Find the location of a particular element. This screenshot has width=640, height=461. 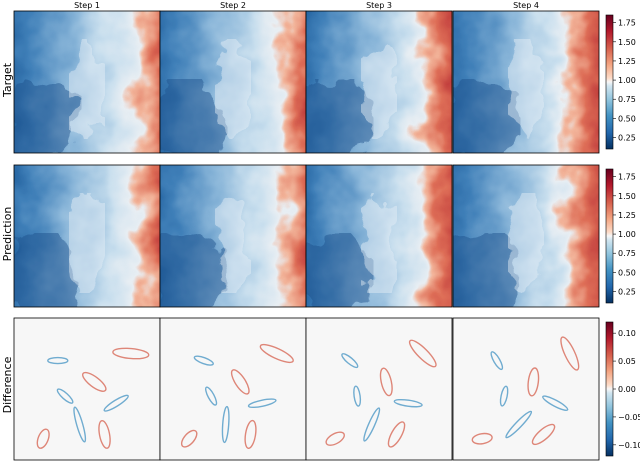

colorbar-prediction: 0.25 0.50 0.75 1.00 1.25 1.50 1.75 is located at coordinates (620, 236).